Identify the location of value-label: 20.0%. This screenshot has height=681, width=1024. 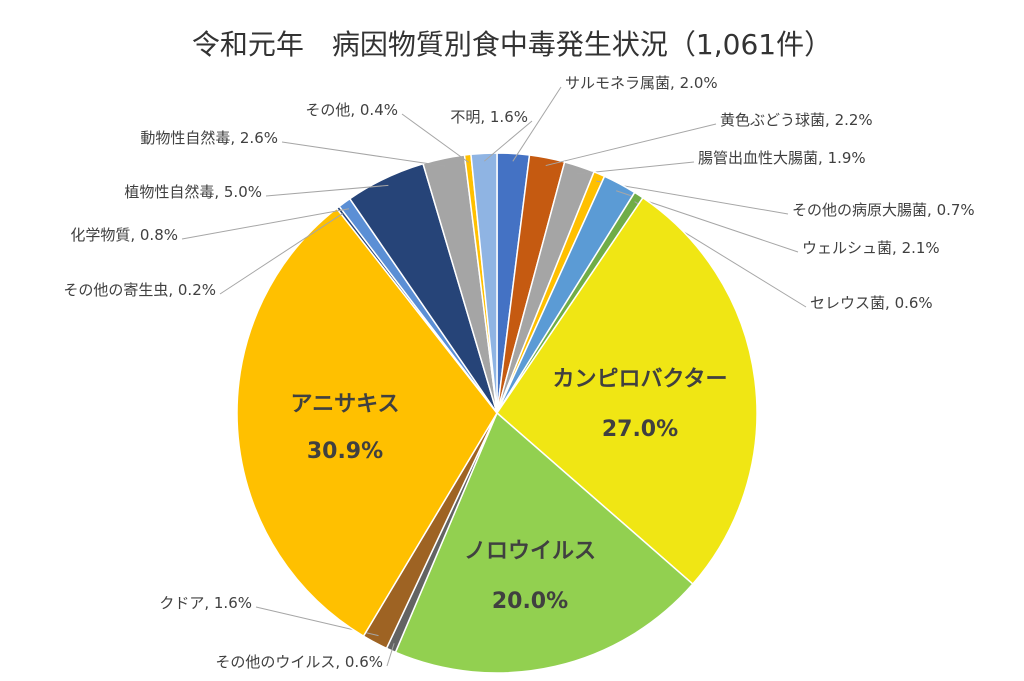
(530, 601).